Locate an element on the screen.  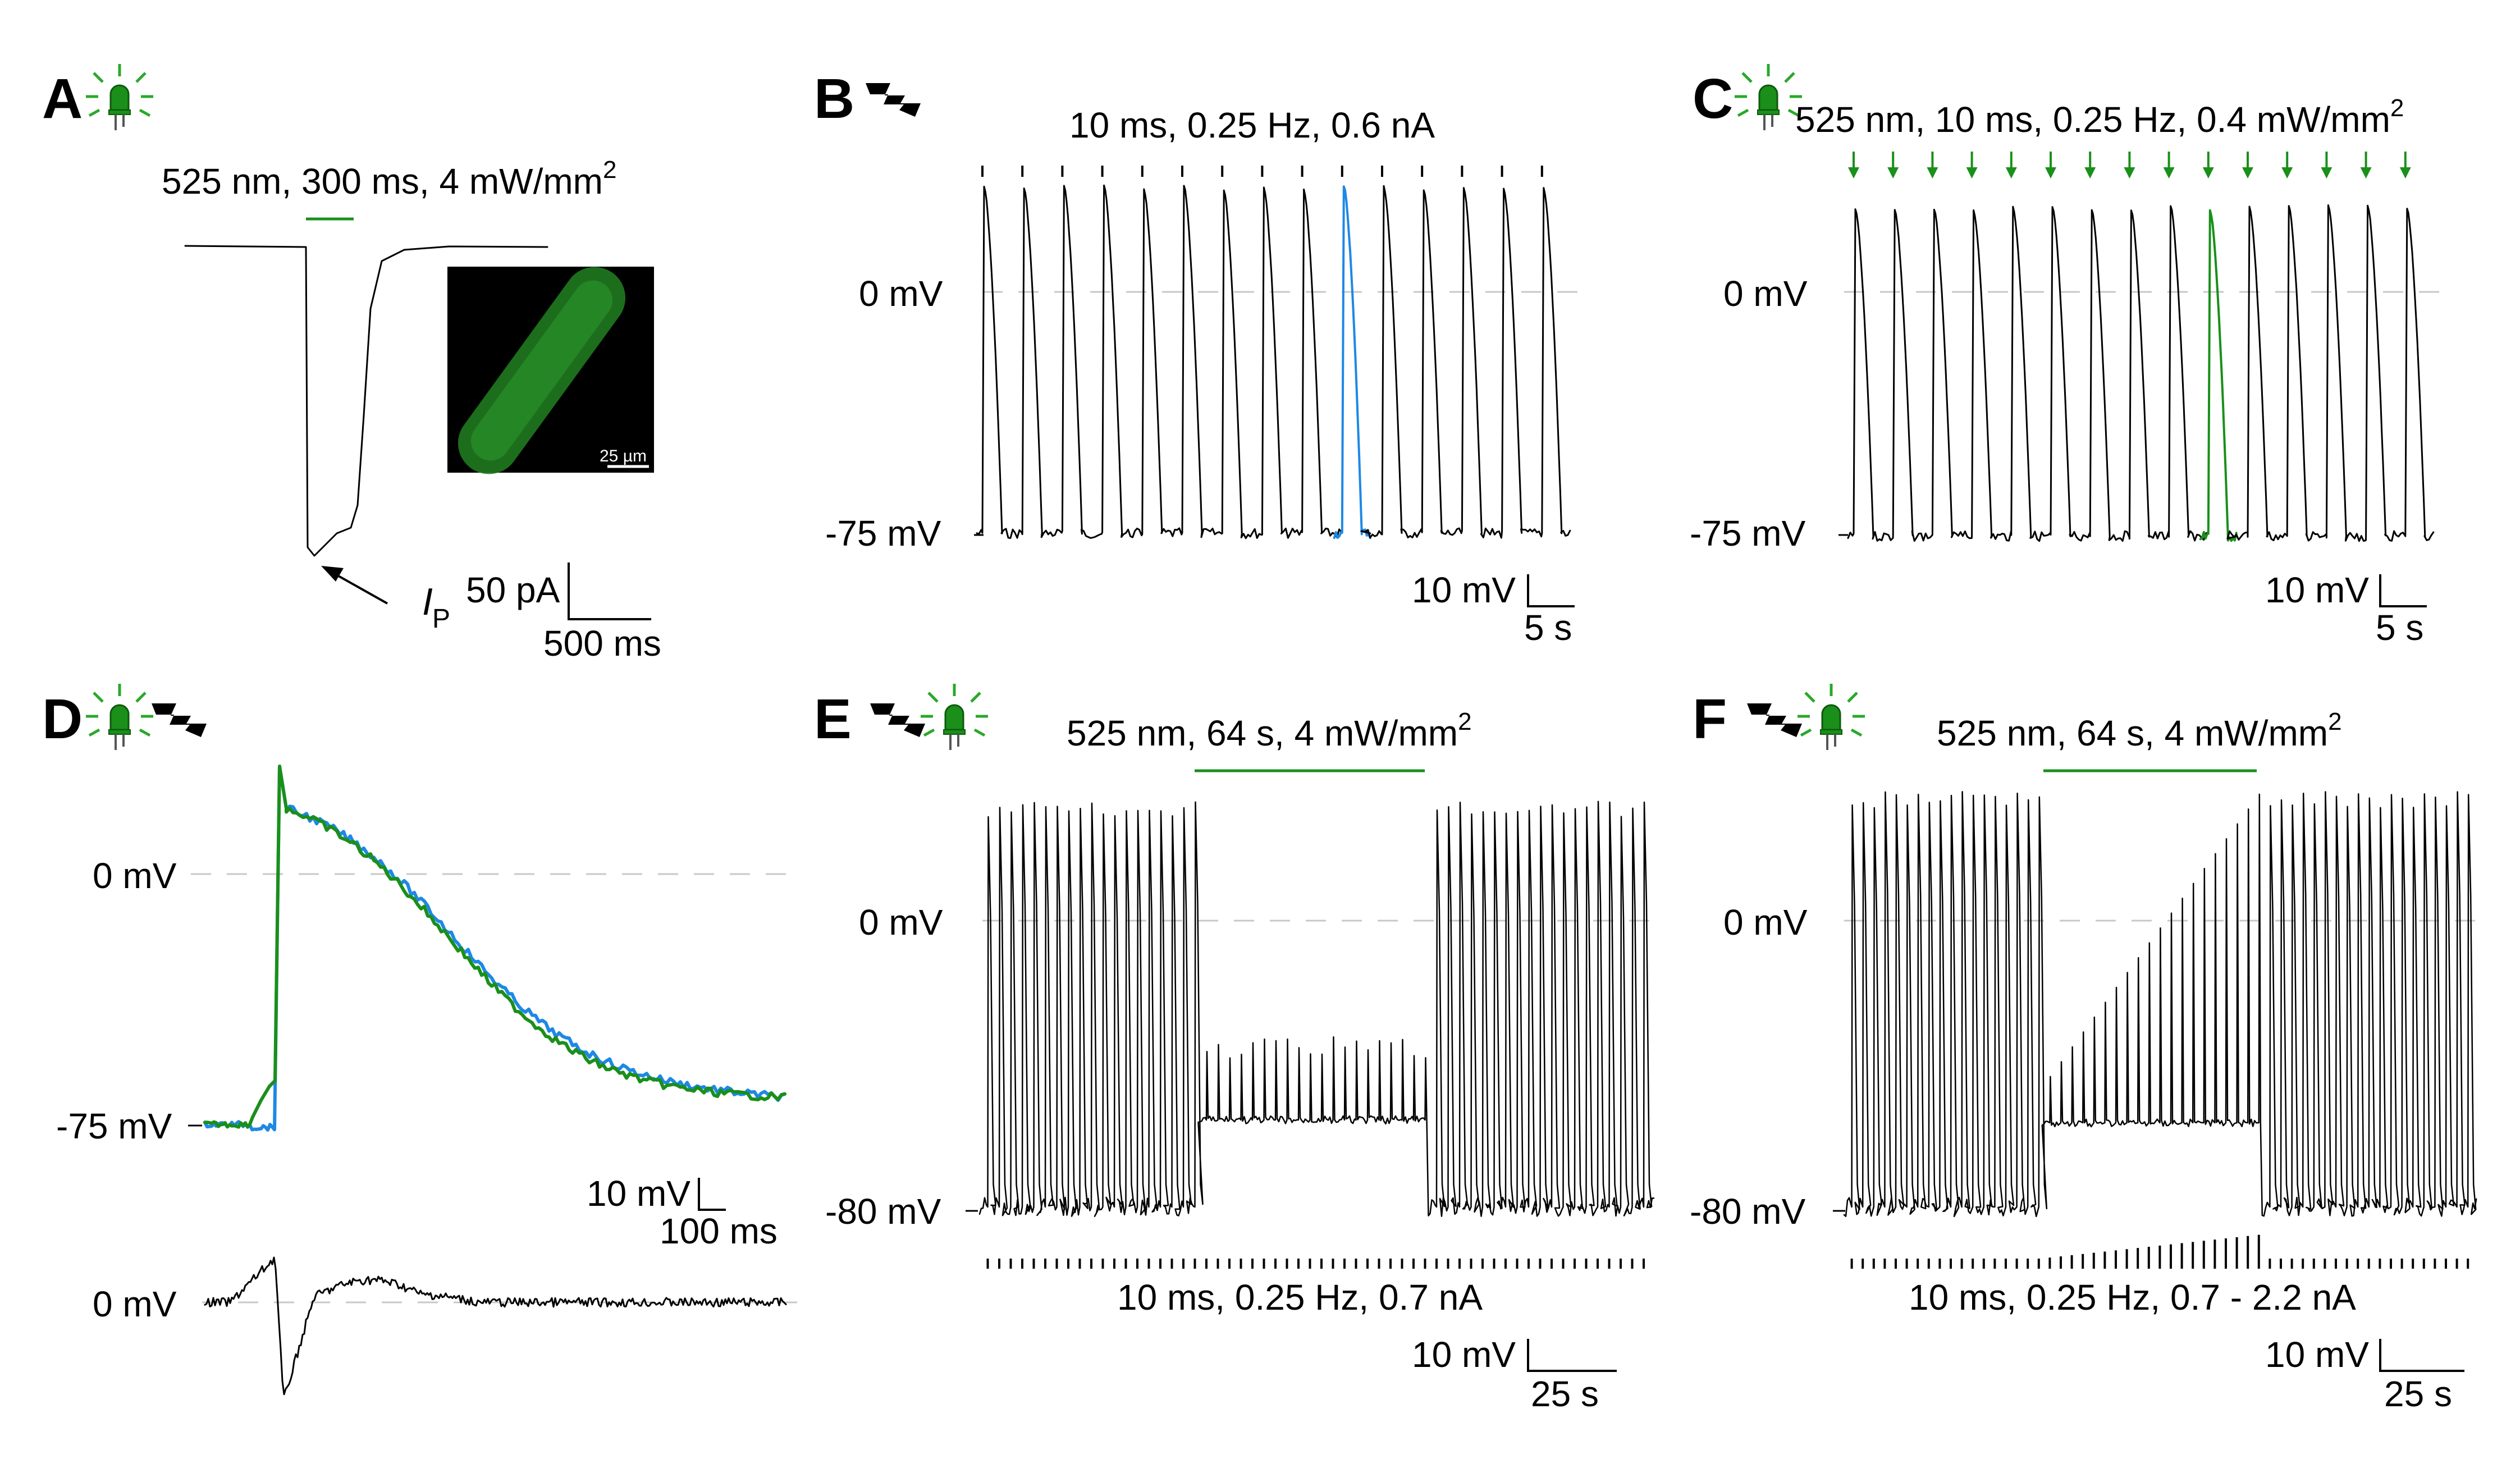
current-subscript: P is located at coordinates (441, 619).